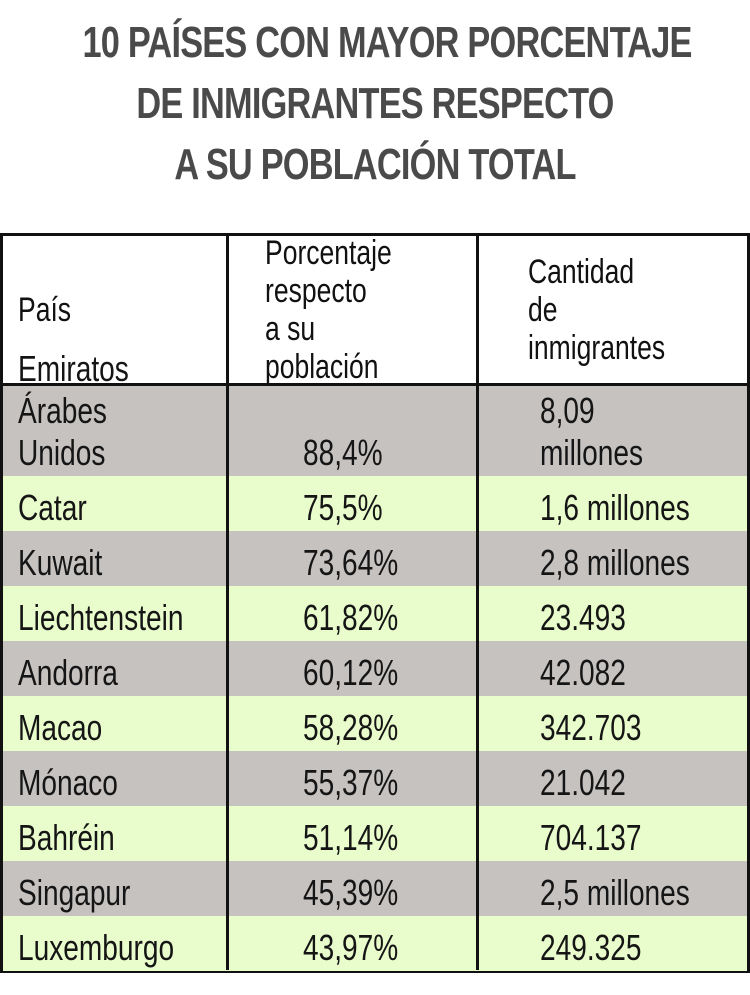 The width and height of the screenshot is (750, 995). Describe the element at coordinates (351, 727) in the screenshot. I see `cell-percentage: 58,28%` at that location.